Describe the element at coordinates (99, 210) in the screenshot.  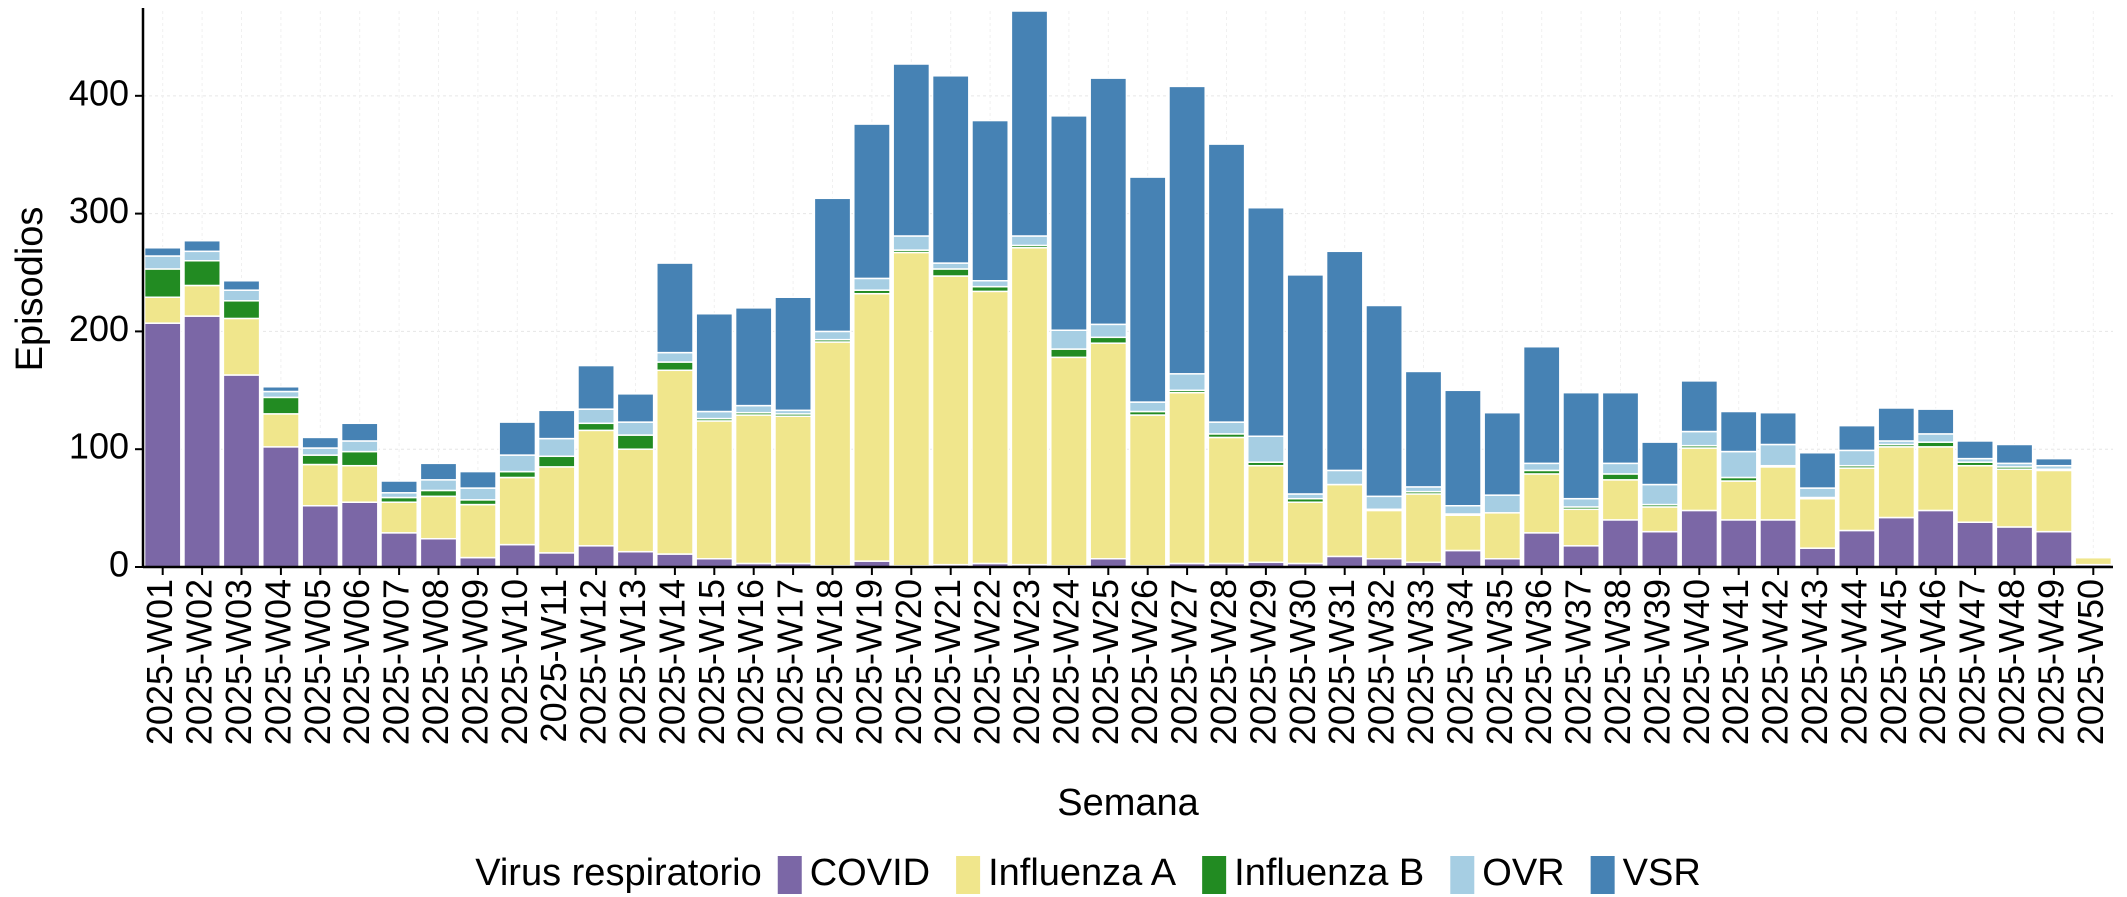
I see `y-tick-label: 300` at that location.